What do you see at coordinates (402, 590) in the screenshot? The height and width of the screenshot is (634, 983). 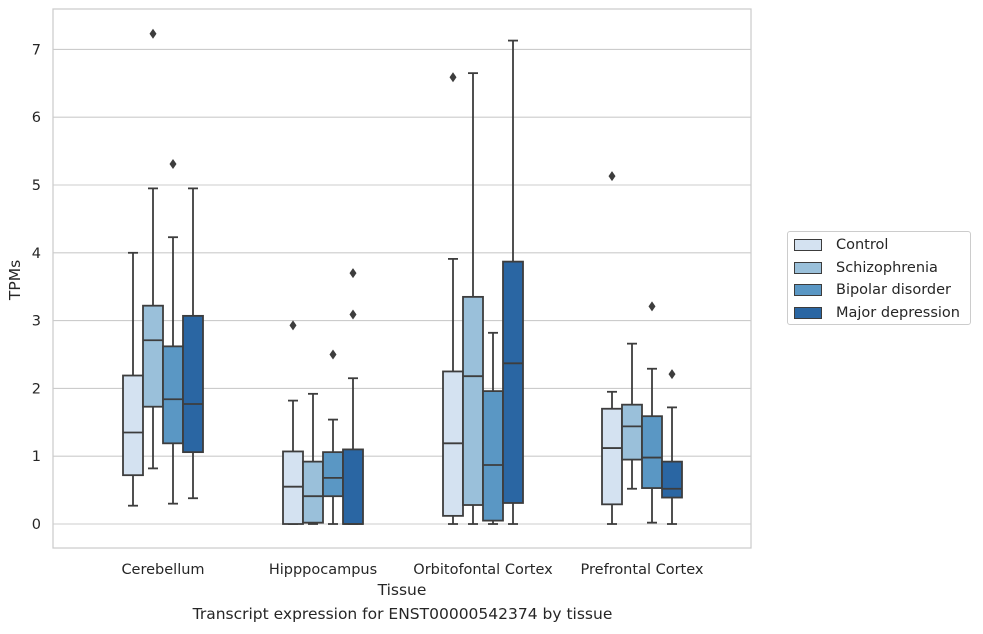 I see `x-axis-label: Tissue` at bounding box center [402, 590].